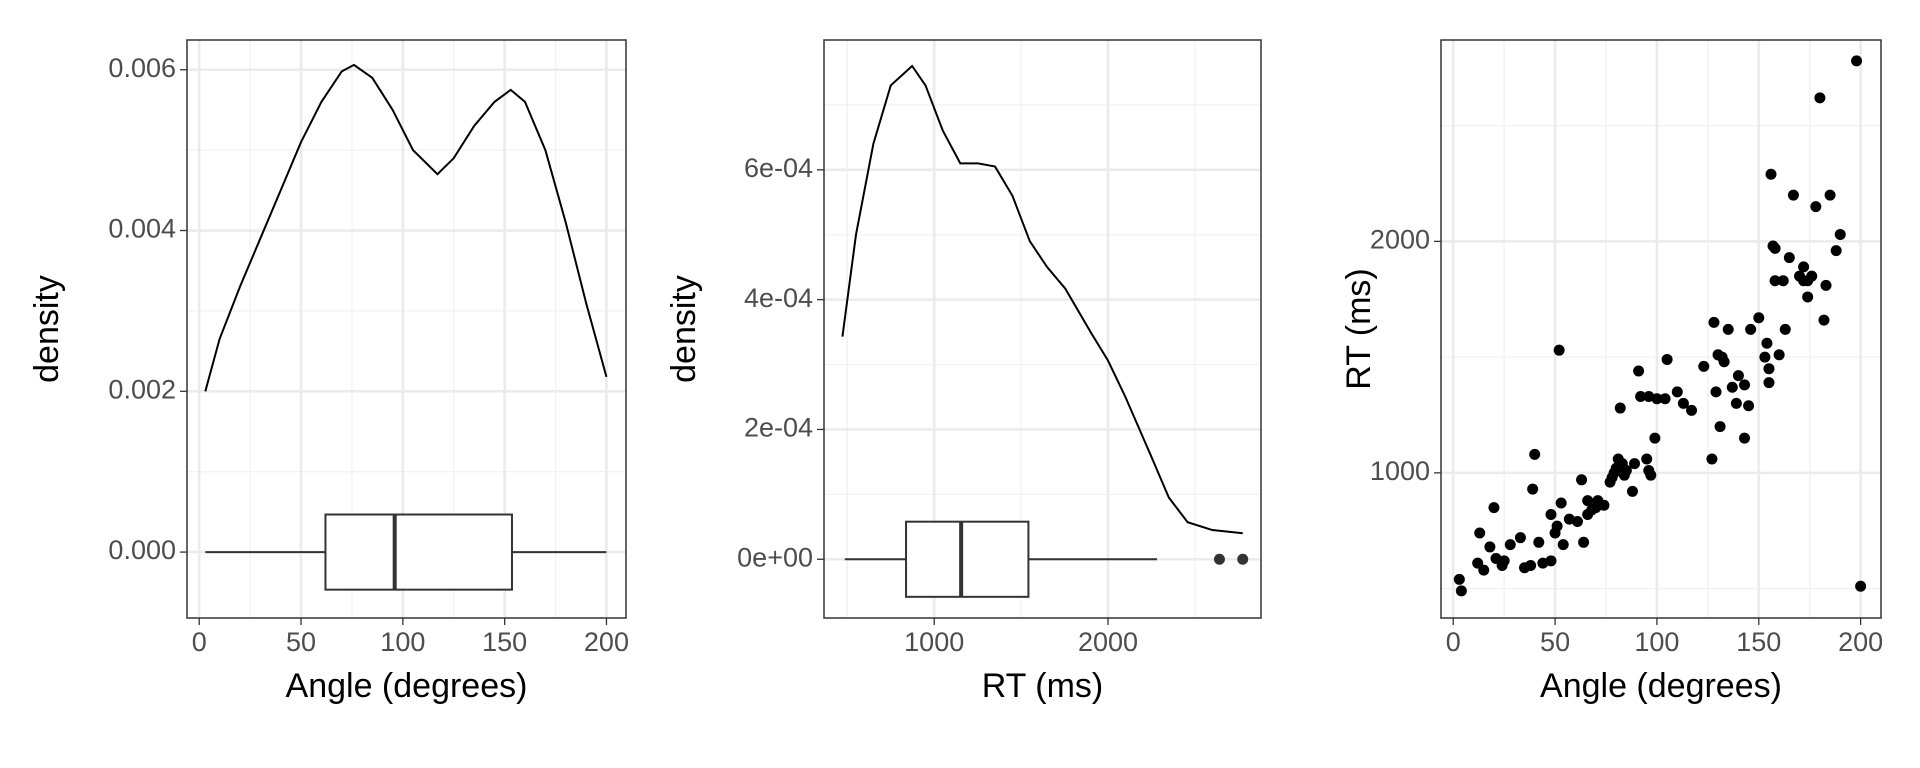 This screenshot has height=768, width=1920. Describe the element at coordinates (778, 168) in the screenshot. I see `y-tick-label: 6e-04` at that location.